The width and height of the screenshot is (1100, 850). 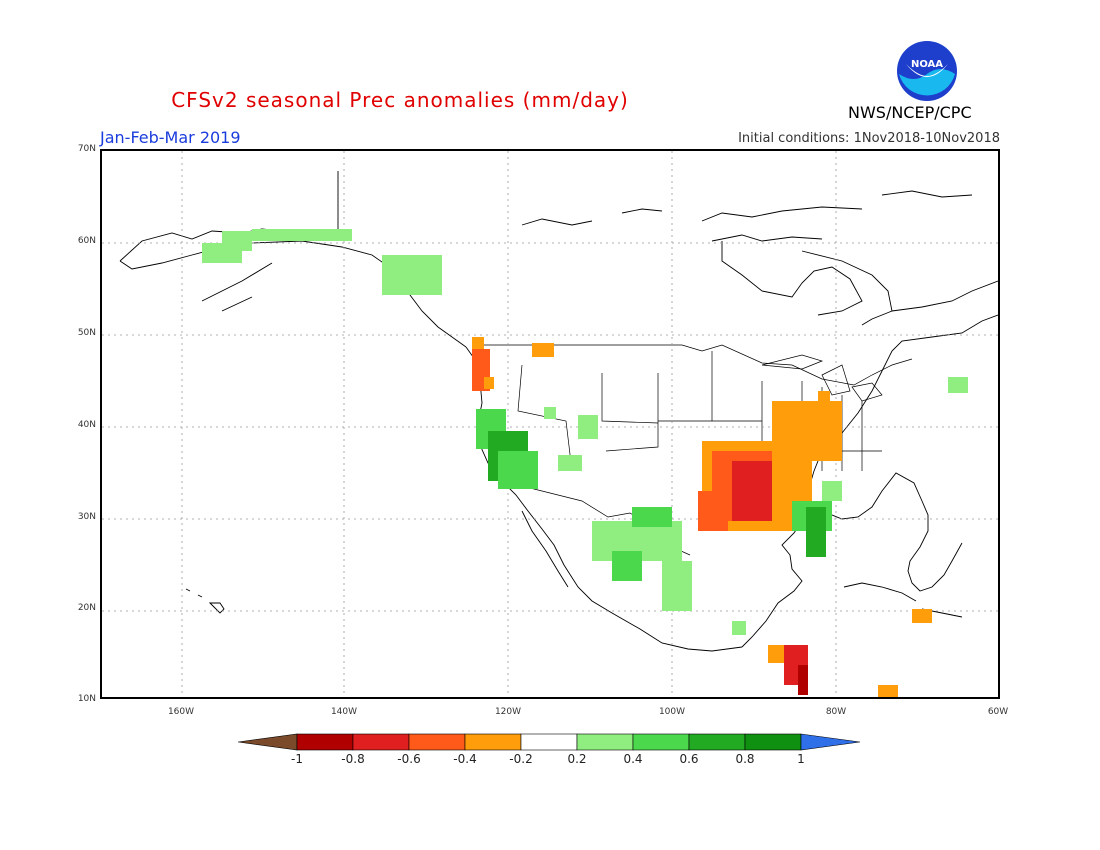 I want to click on noaa-logo: NOAA, so click(x=927, y=71).